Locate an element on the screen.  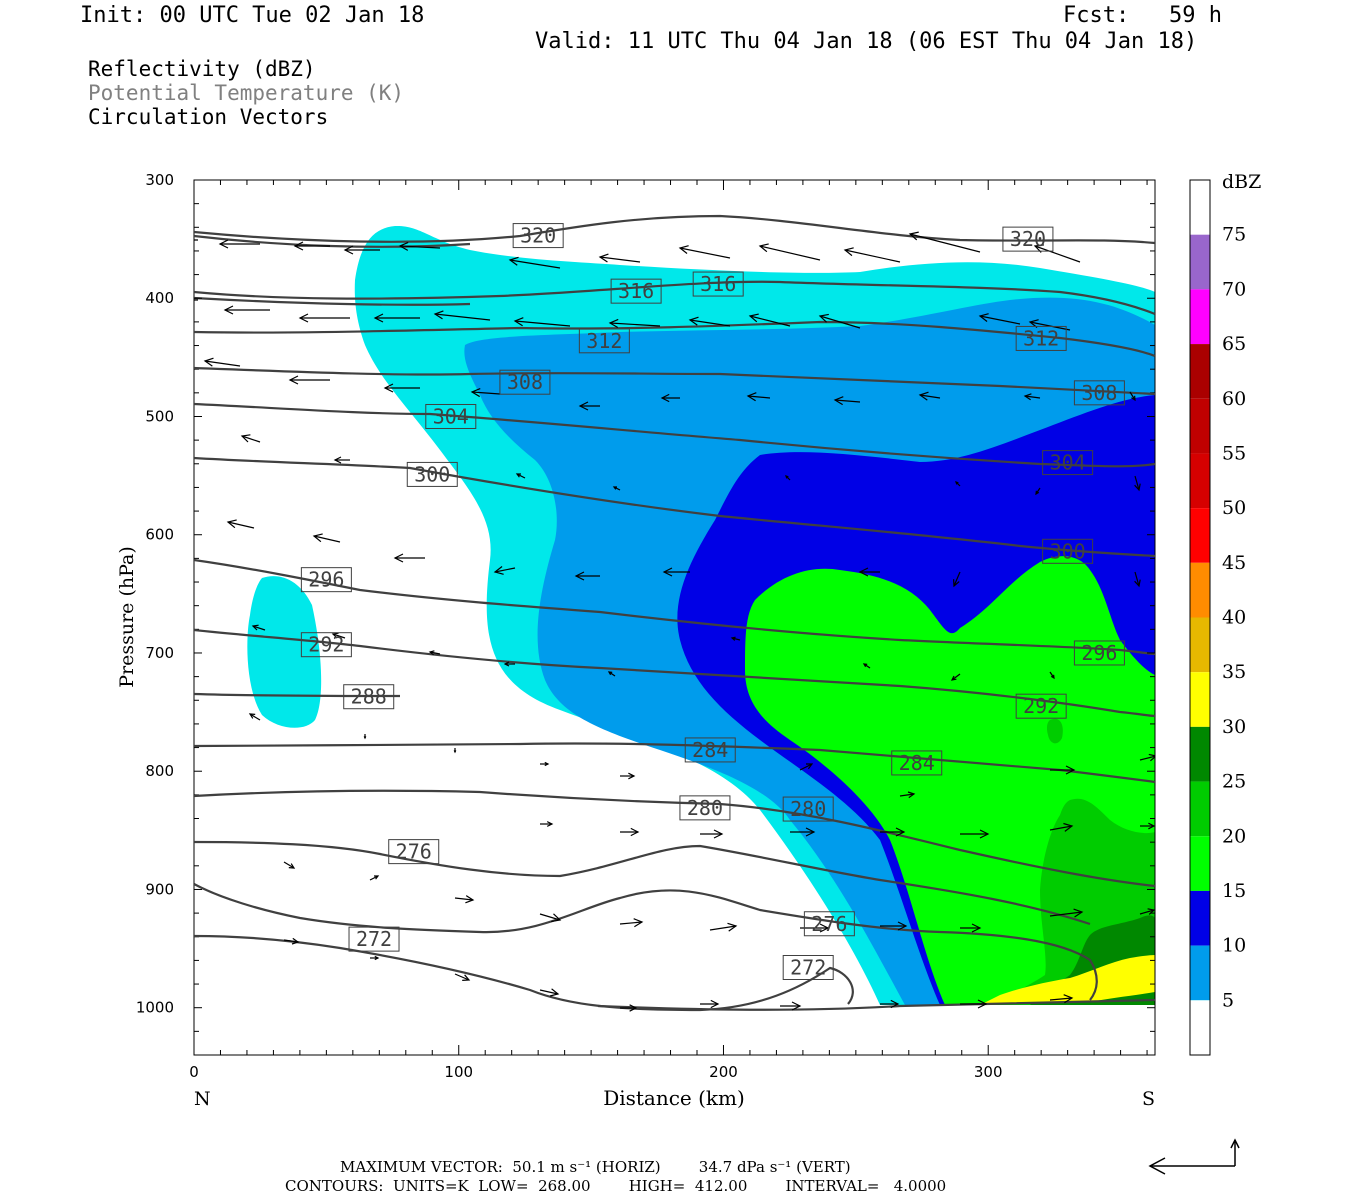
y-tick-label: 800 is located at coordinates (159, 771).